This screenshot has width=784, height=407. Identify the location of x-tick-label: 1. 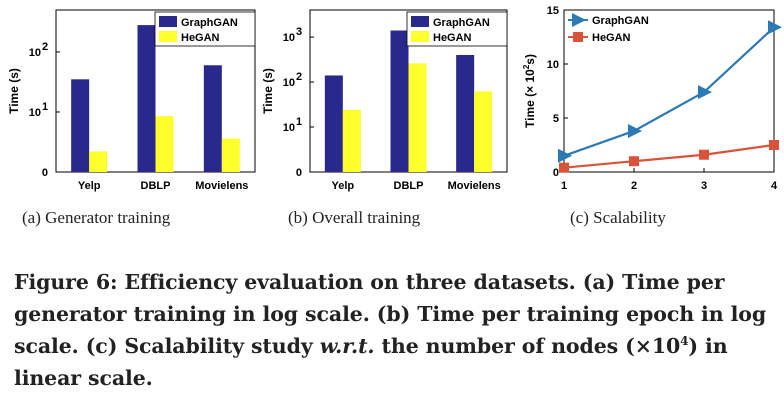
(564, 186).